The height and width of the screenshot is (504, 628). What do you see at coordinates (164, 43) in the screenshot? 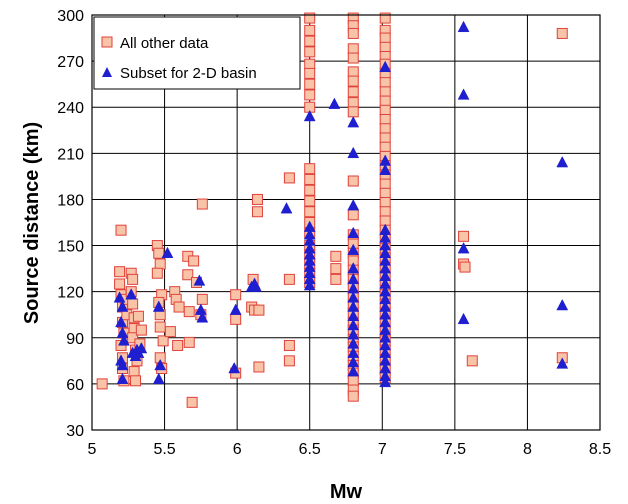
I see `legend-label-all-other-data: All other data` at bounding box center [164, 43].